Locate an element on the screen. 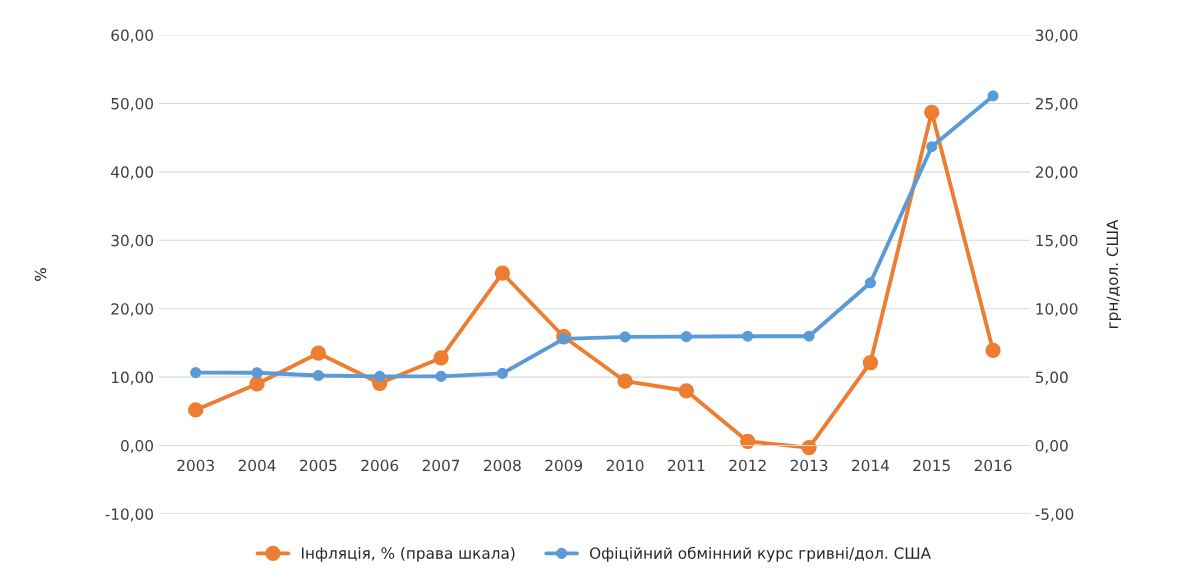 The height and width of the screenshot is (584, 1177). y-tick-label: -10,00 is located at coordinates (129, 515).